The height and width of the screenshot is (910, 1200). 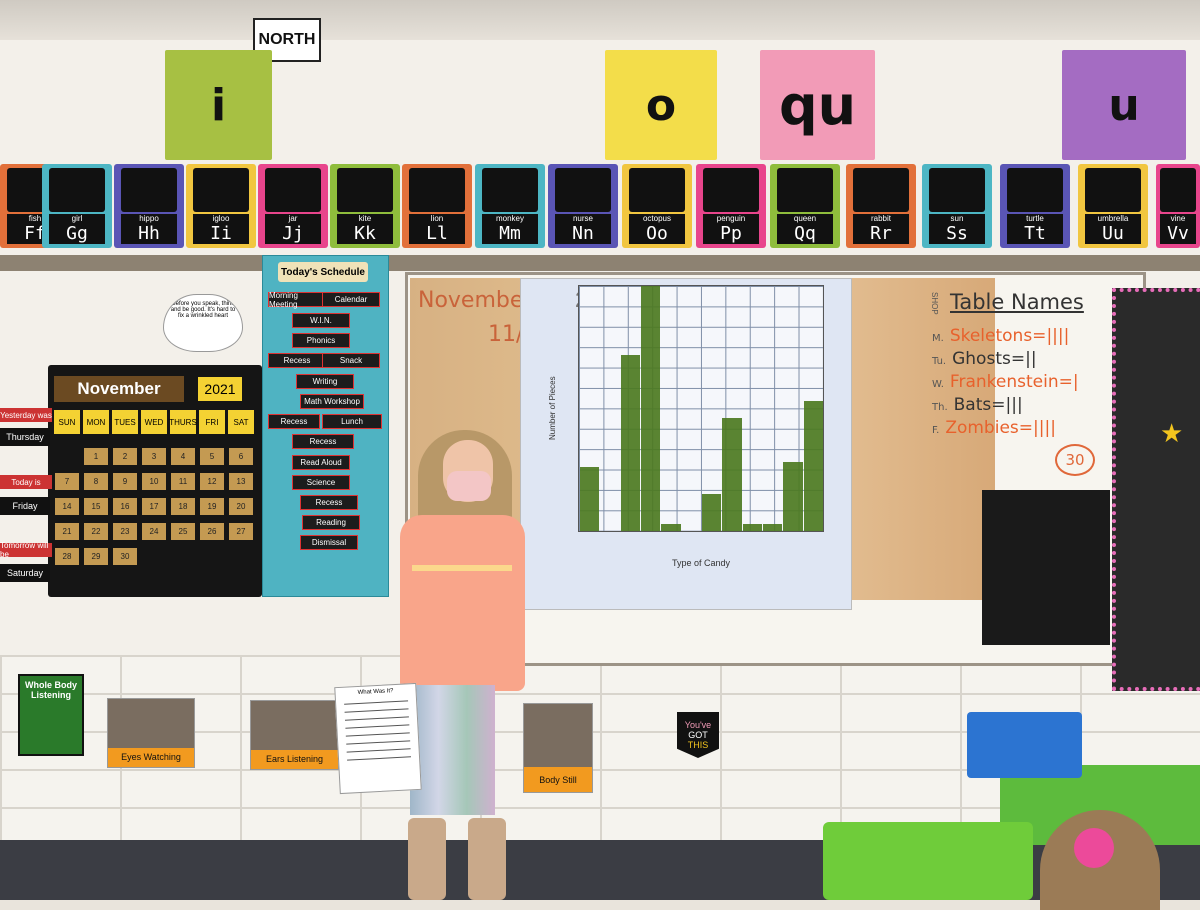 I want to click on calendar-day: 27, so click(x=241, y=531).